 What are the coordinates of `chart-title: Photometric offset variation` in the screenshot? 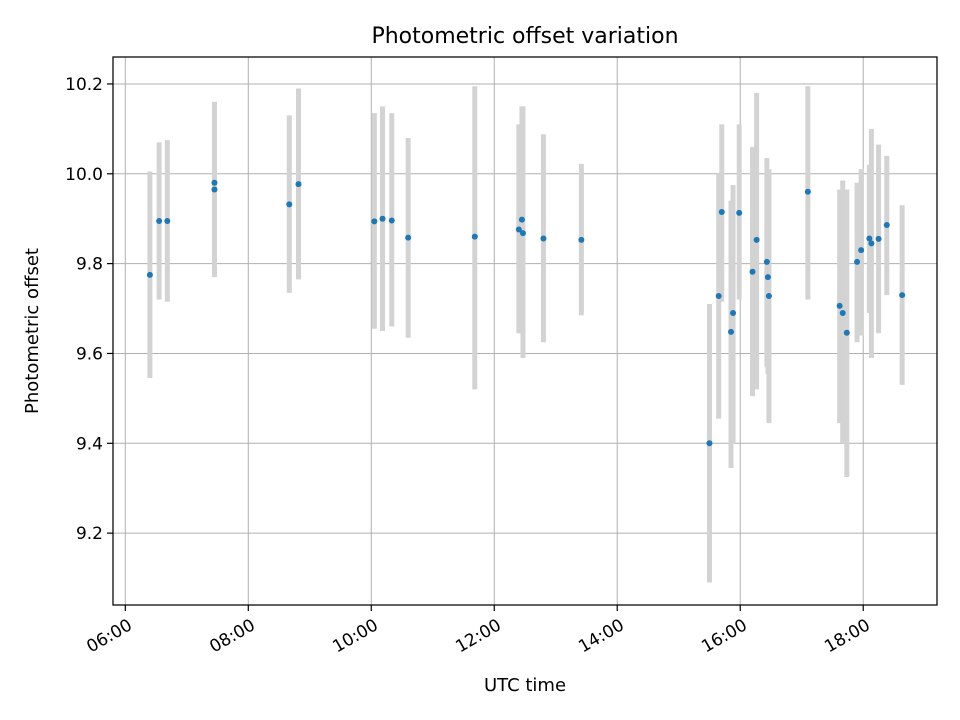 It's located at (524, 36).